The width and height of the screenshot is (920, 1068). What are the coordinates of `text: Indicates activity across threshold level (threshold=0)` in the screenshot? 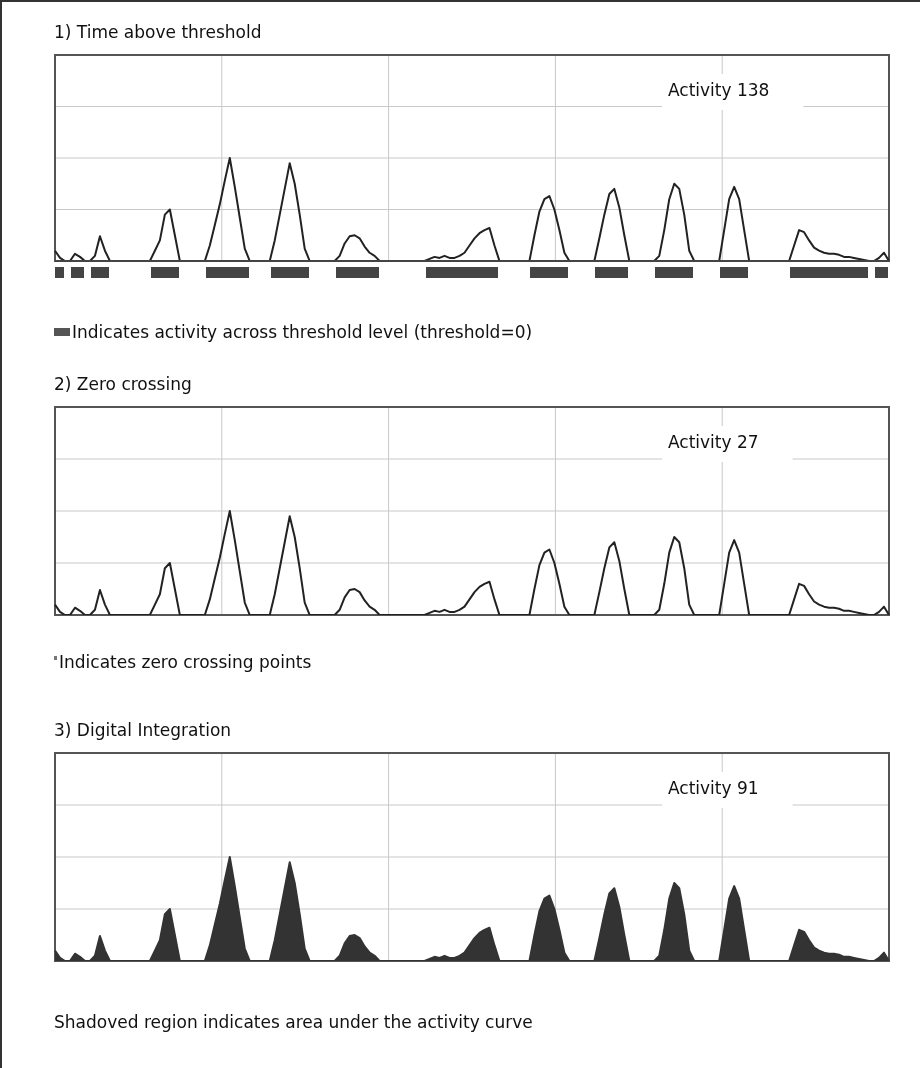 It's located at (302, 332).